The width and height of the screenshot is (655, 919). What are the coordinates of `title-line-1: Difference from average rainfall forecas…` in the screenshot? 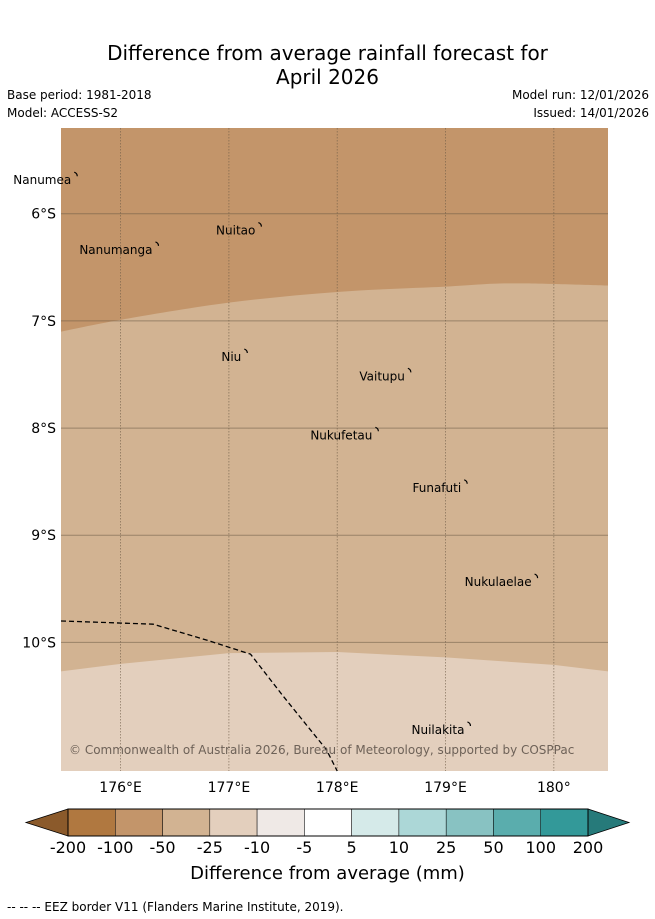 It's located at (327, 53).